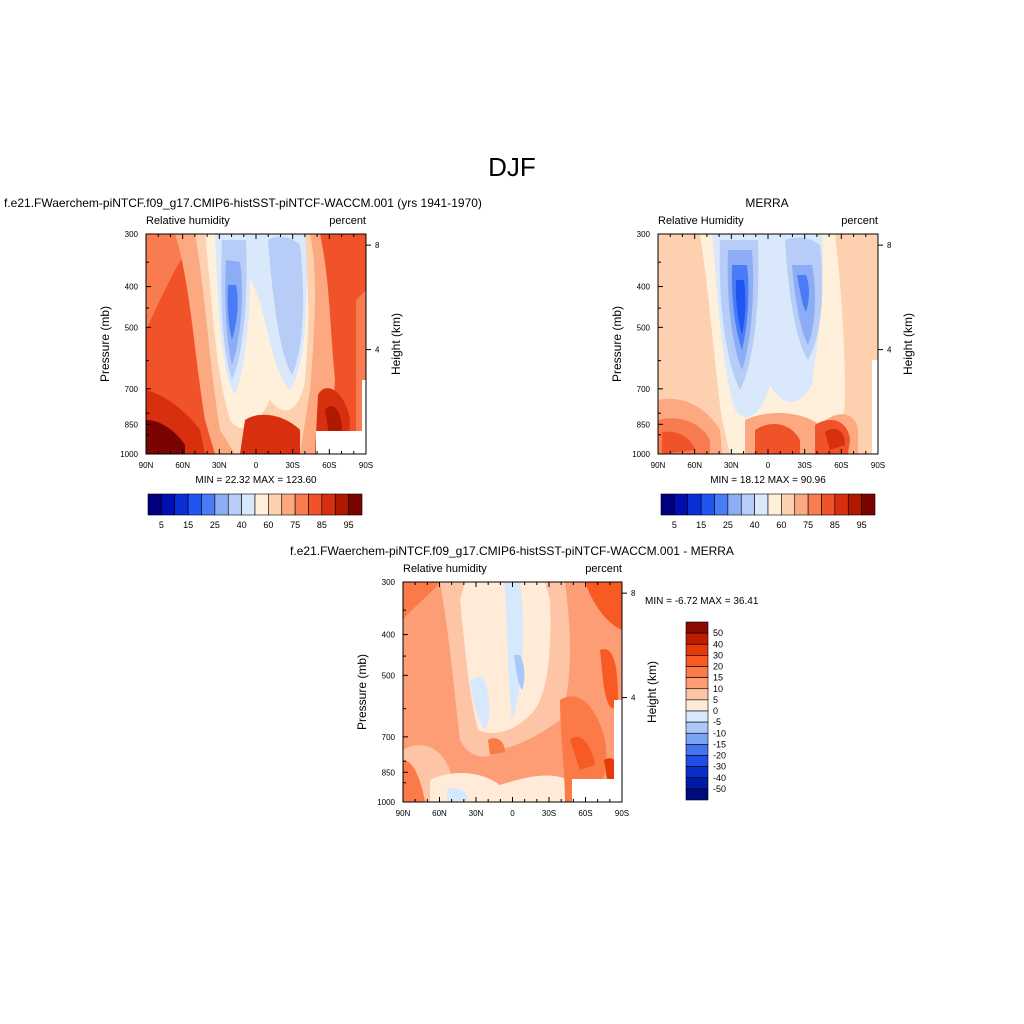 Image resolution: width=1024 pixels, height=1024 pixels. What do you see at coordinates (644, 389) in the screenshot?
I see `obs-pressure-tick-label: 700` at bounding box center [644, 389].